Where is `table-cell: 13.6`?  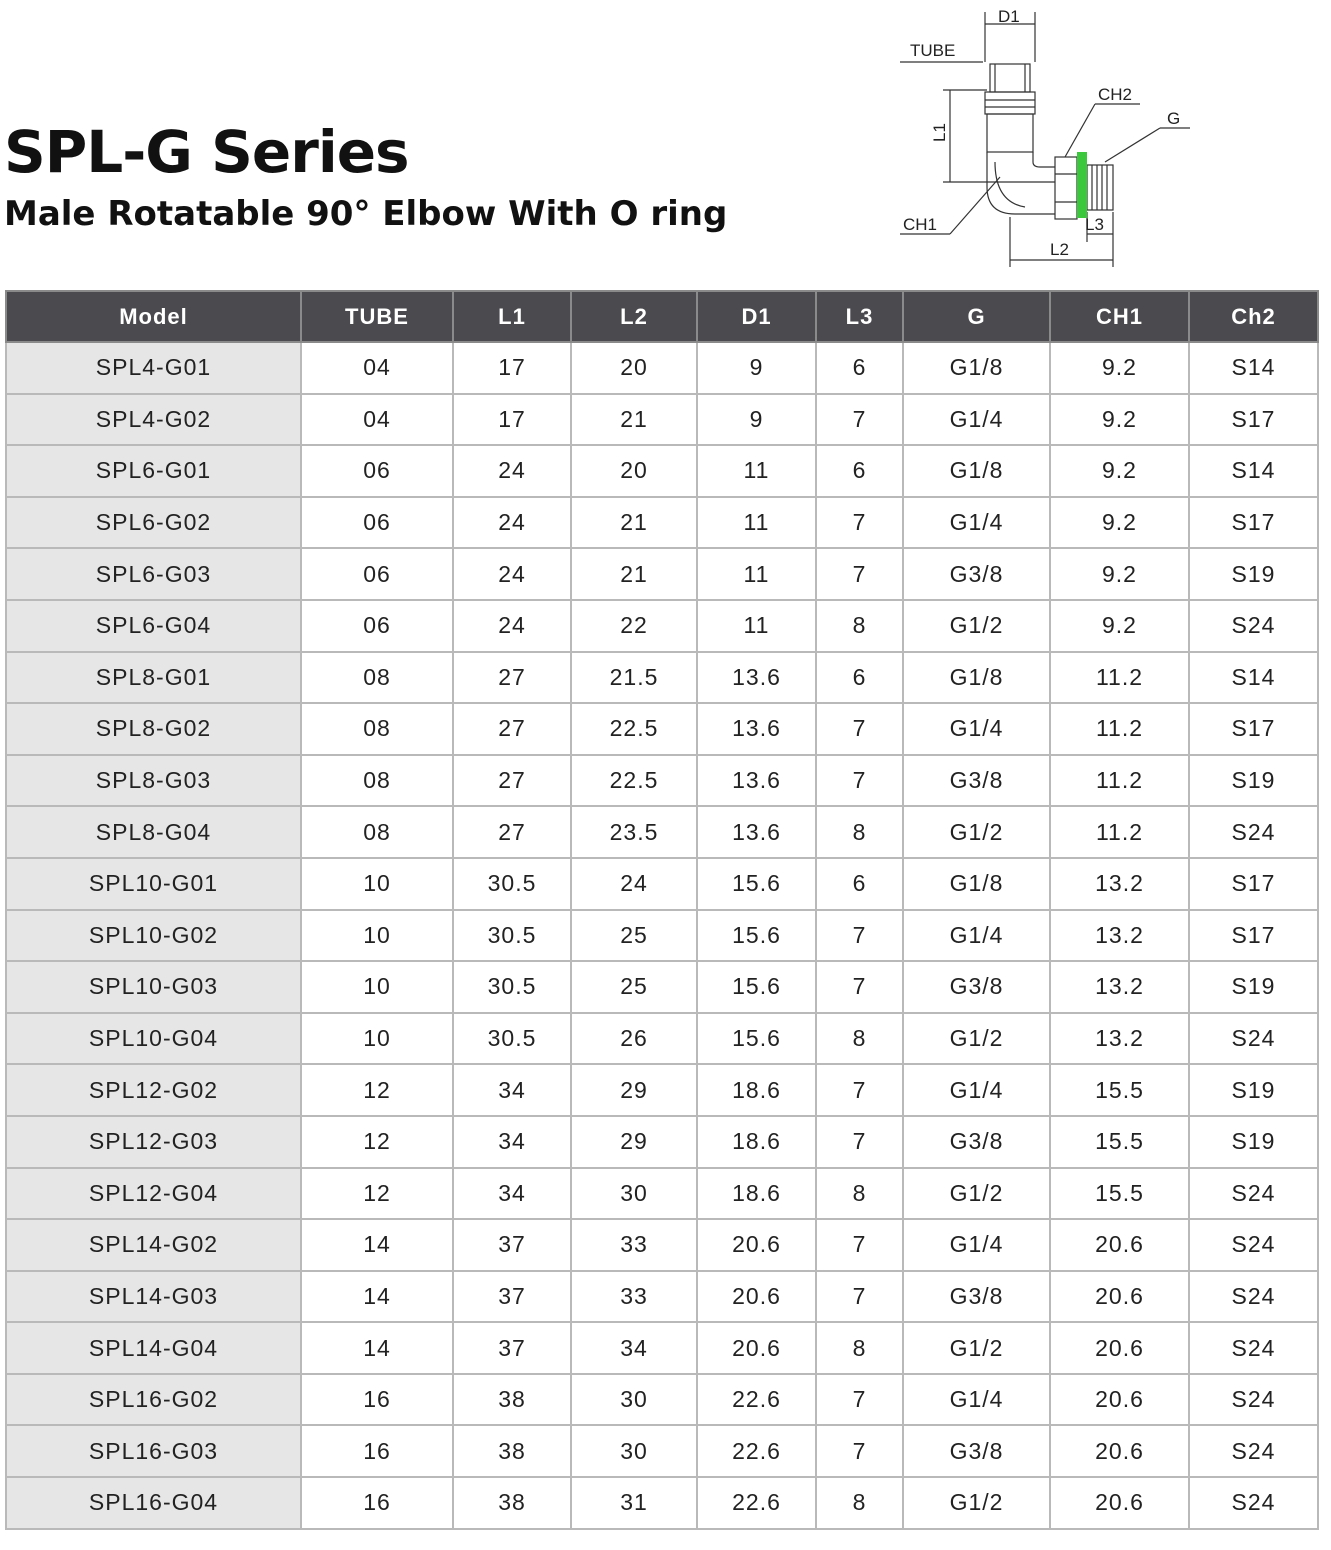
table-cell: 13.6 is located at coordinates (756, 780).